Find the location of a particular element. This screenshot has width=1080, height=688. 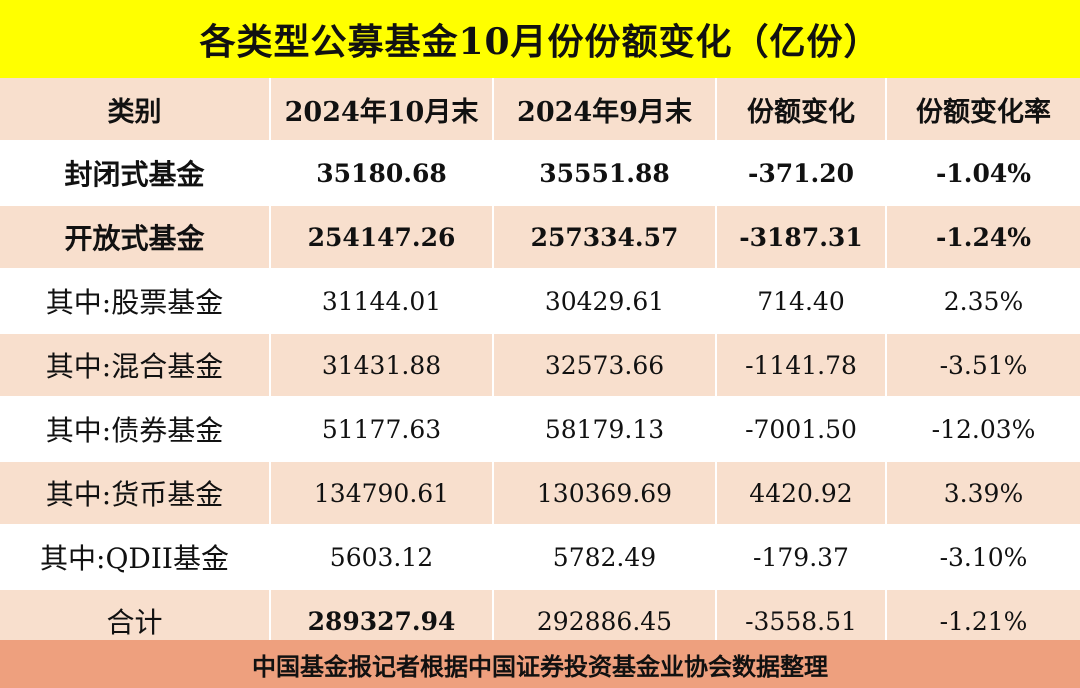

row-sep-value: 5782.49 is located at coordinates (605, 557).